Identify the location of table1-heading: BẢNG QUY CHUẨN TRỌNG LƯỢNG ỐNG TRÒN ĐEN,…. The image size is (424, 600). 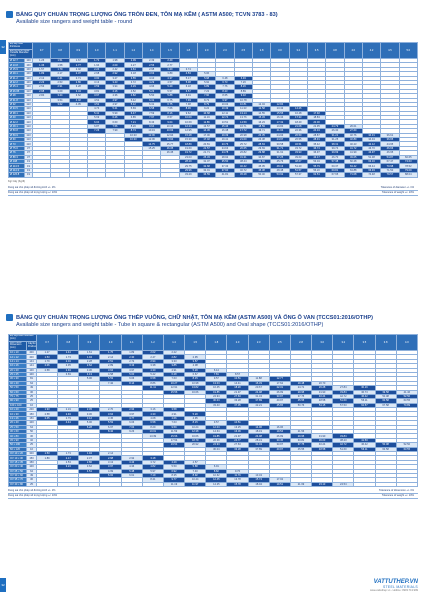
(212, 18).